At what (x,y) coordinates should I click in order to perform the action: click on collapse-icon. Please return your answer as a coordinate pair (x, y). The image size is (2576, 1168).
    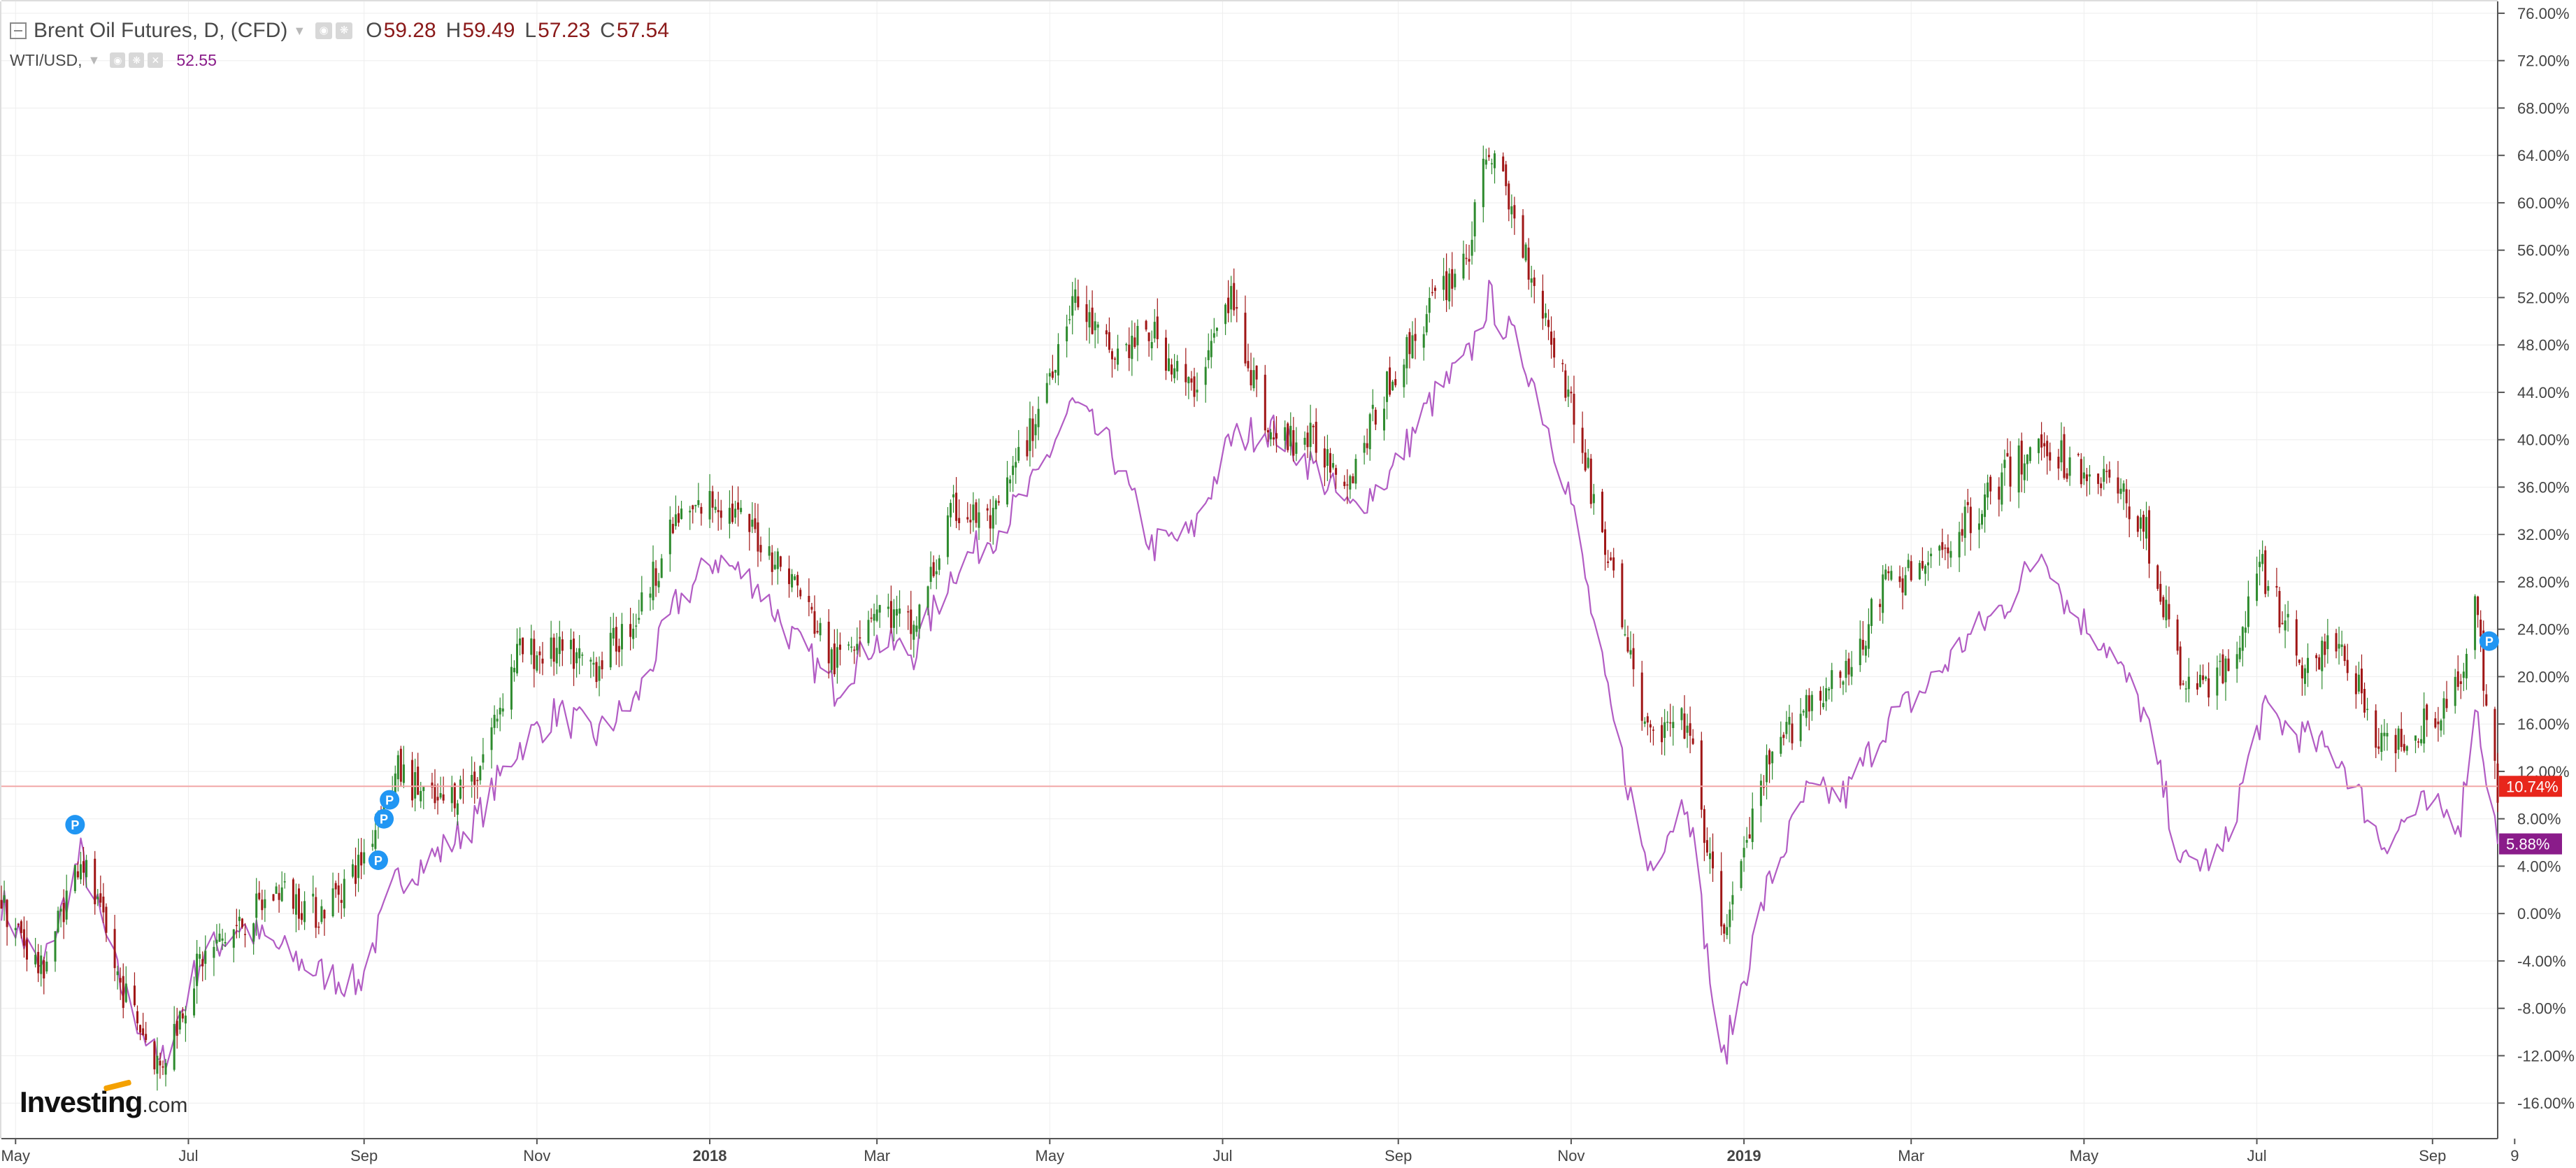
    Looking at the image, I should click on (18, 31).